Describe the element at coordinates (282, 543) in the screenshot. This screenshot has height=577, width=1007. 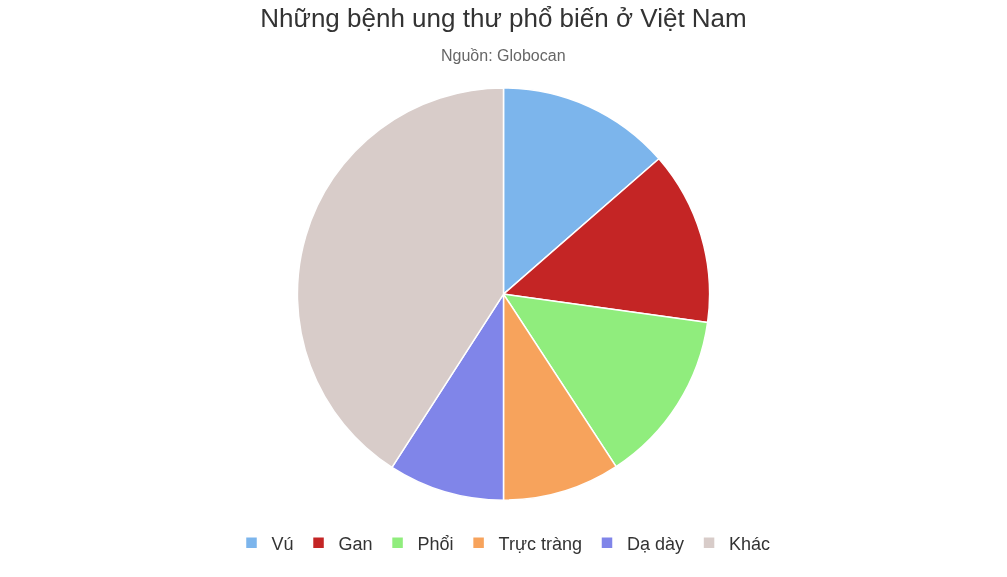
I see `legend-label: Vú` at that location.